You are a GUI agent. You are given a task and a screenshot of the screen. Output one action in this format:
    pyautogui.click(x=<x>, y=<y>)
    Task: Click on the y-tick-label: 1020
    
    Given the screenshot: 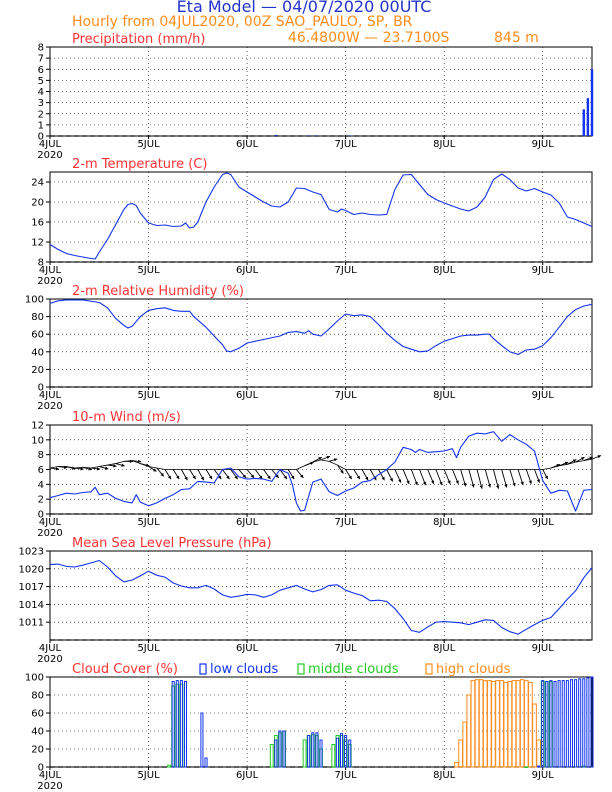 What is the action you would take?
    pyautogui.click(x=31, y=569)
    